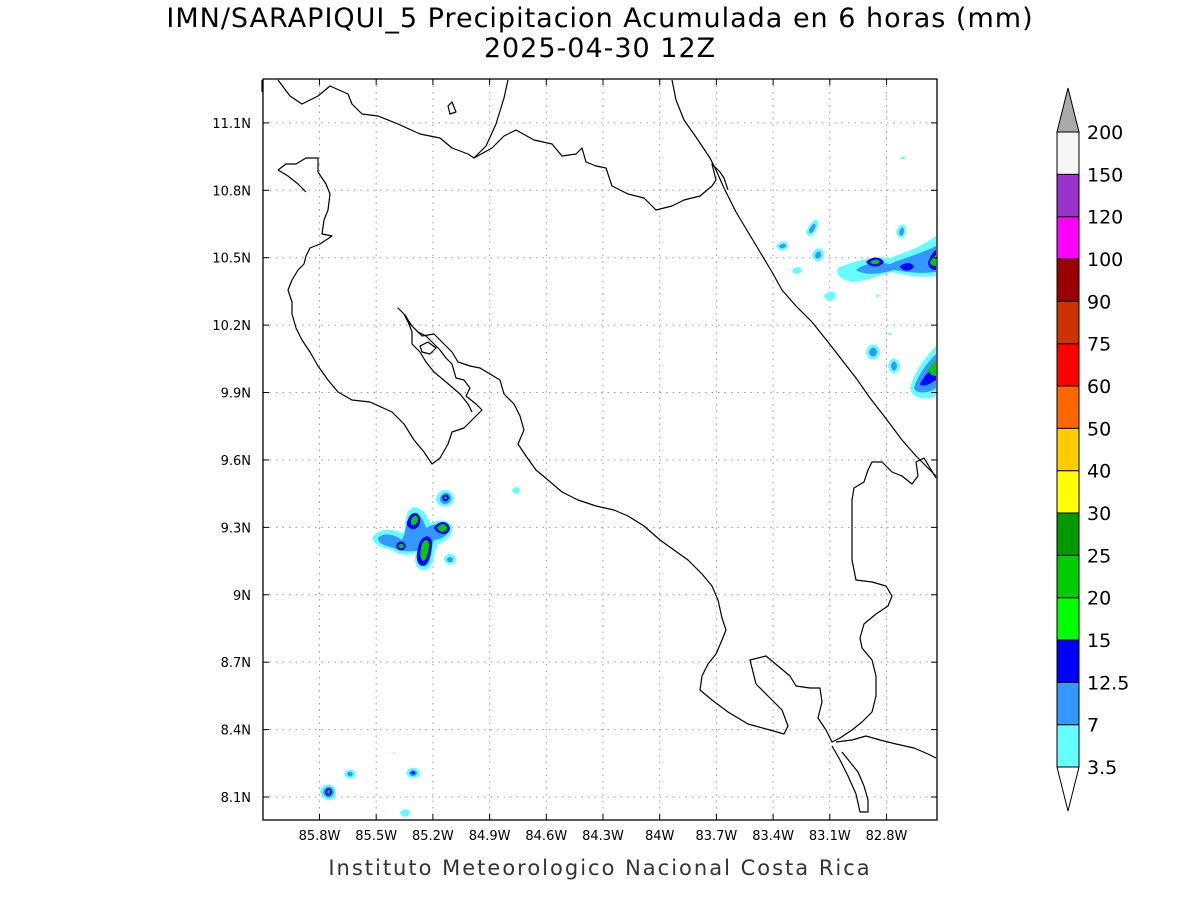  I want to click on caribbean-coast, so click(804, 278).